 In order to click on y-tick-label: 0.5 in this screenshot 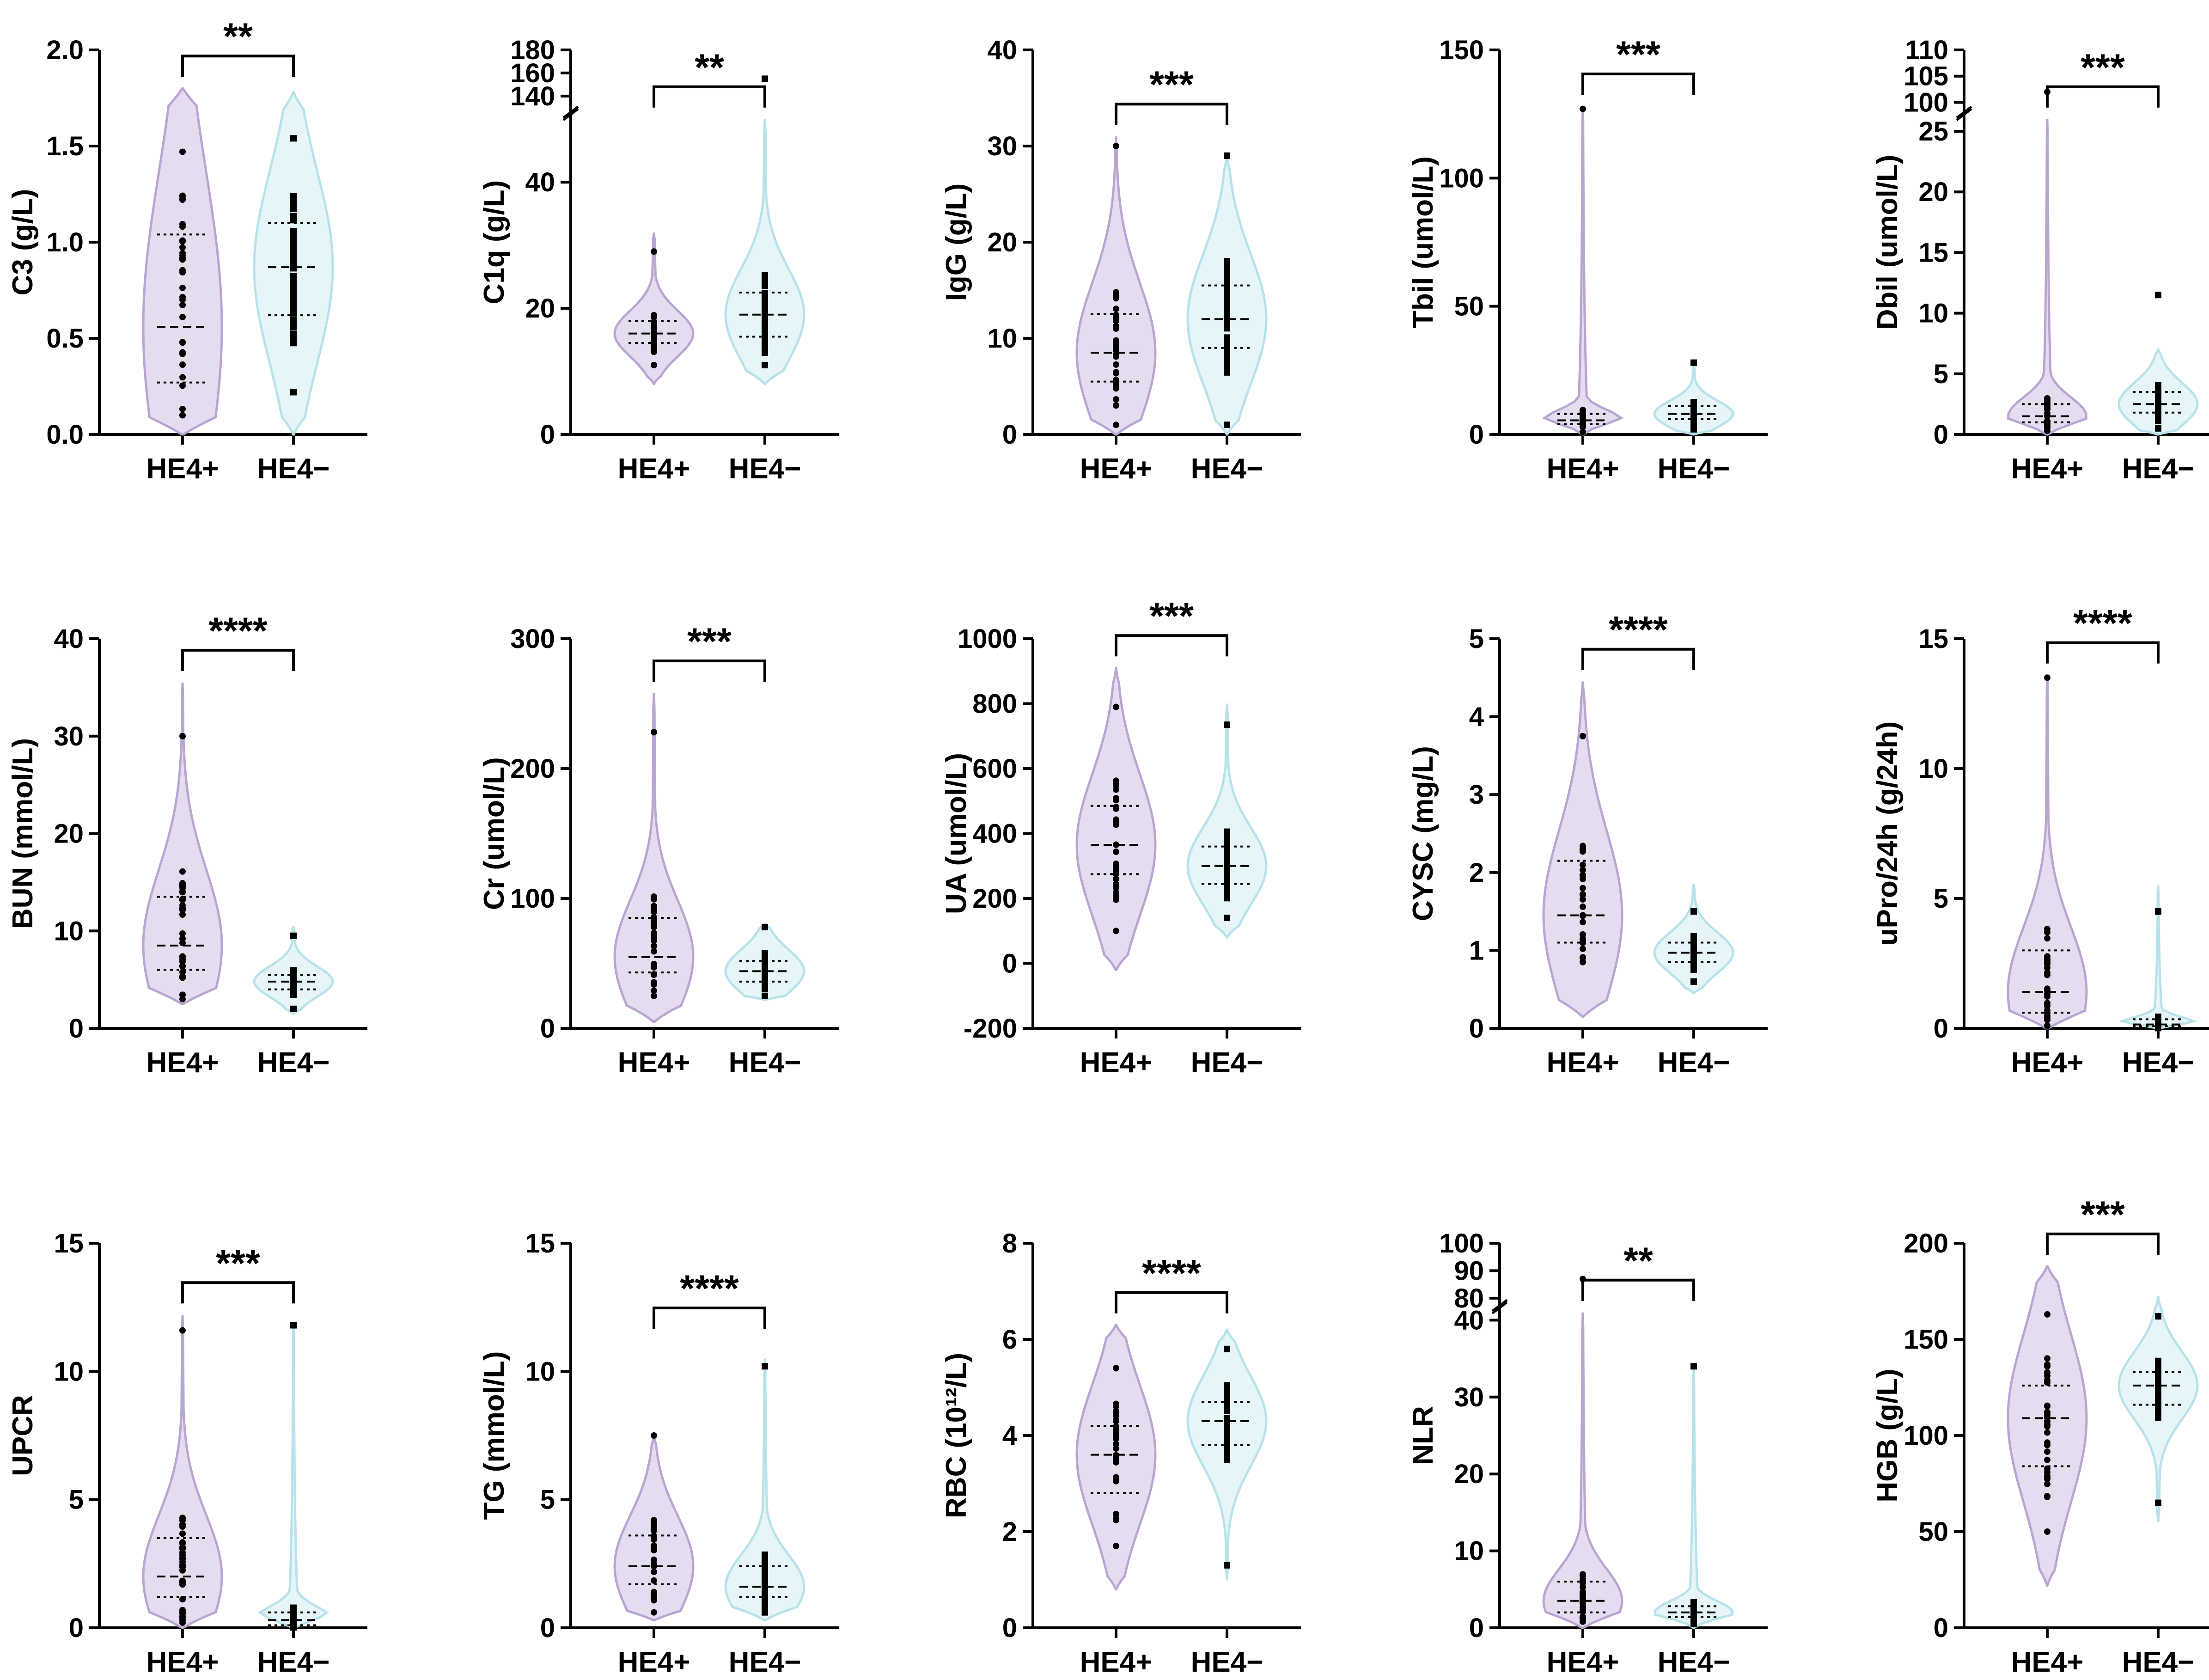, I will do `click(65, 339)`.